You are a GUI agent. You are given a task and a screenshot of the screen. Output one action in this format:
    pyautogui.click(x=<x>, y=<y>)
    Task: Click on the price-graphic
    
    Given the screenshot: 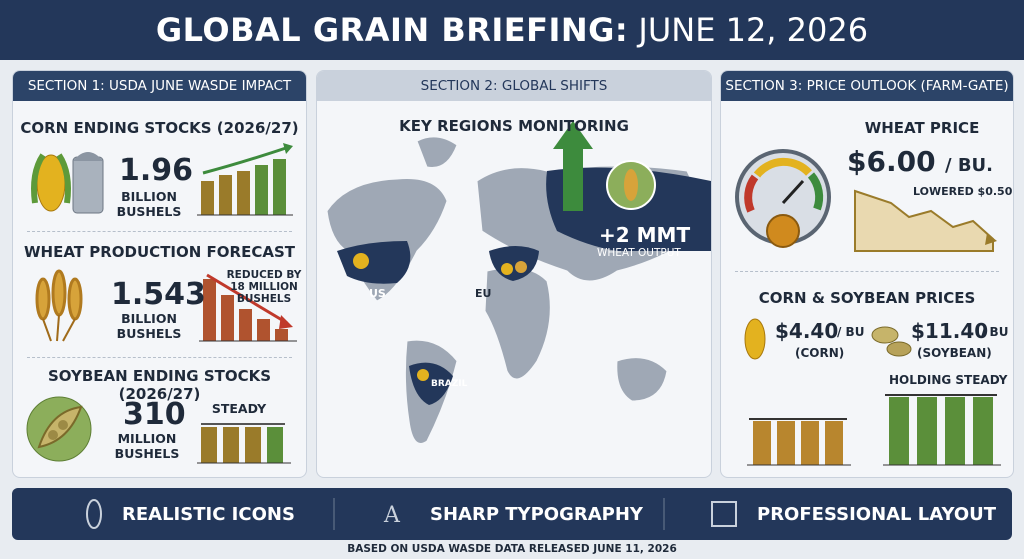 What is the action you would take?
    pyautogui.click(x=872, y=392)
    